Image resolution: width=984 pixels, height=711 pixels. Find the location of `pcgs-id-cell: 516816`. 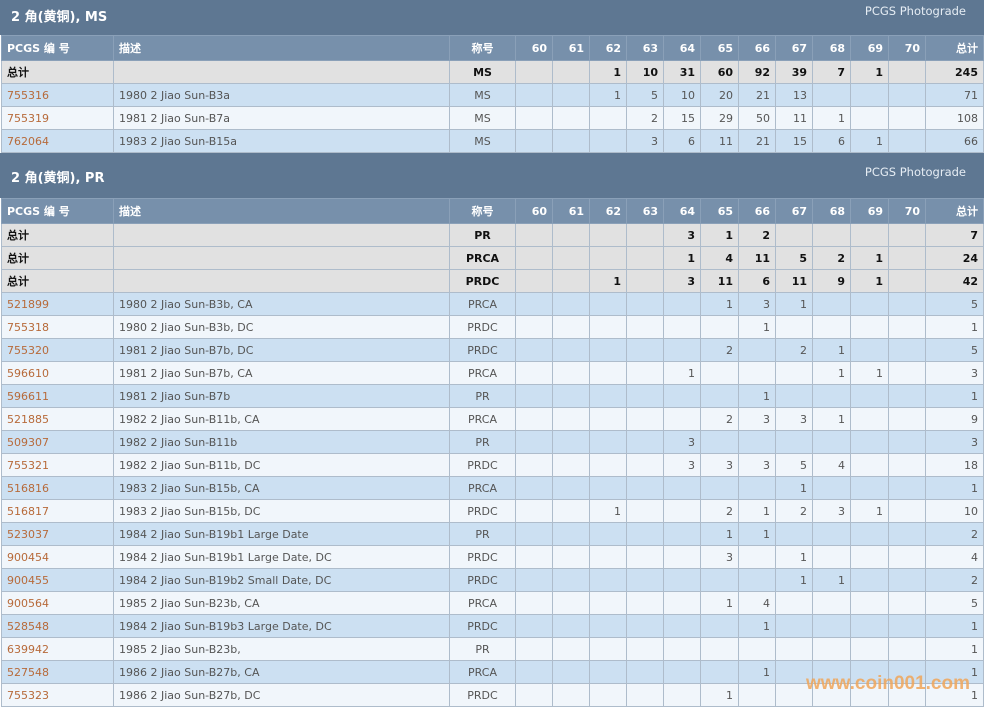

pcgs-id-cell: 516816 is located at coordinates (57, 488).